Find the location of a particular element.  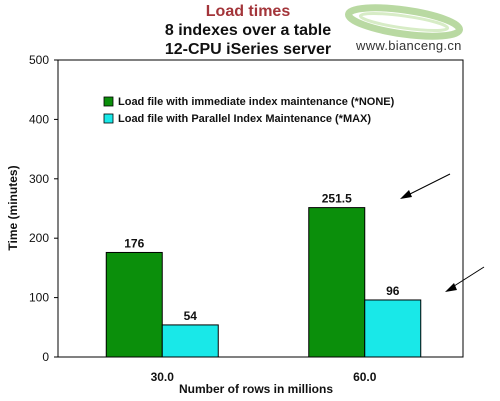

y-tick-label: 400 is located at coordinates (39, 119).